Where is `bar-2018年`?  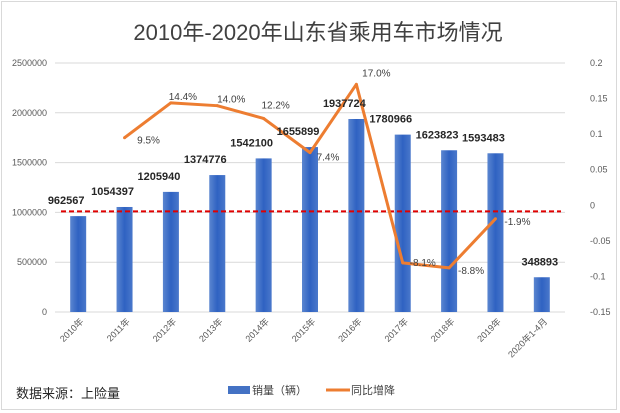
bar-2018年 is located at coordinates (449, 231).